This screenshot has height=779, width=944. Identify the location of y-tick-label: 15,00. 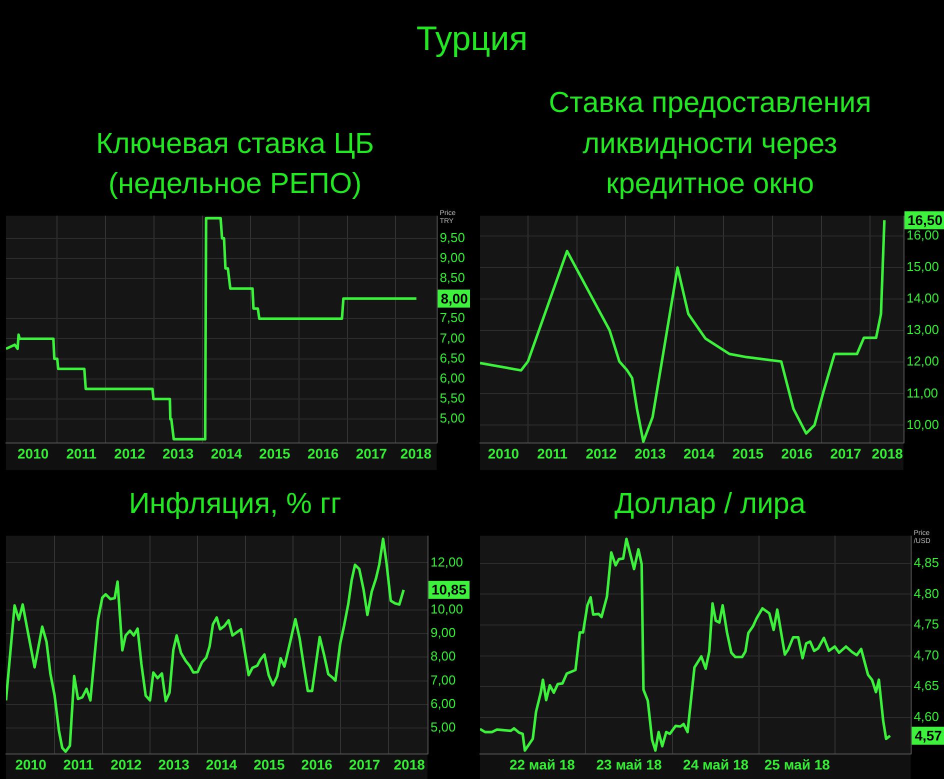
(923, 266).